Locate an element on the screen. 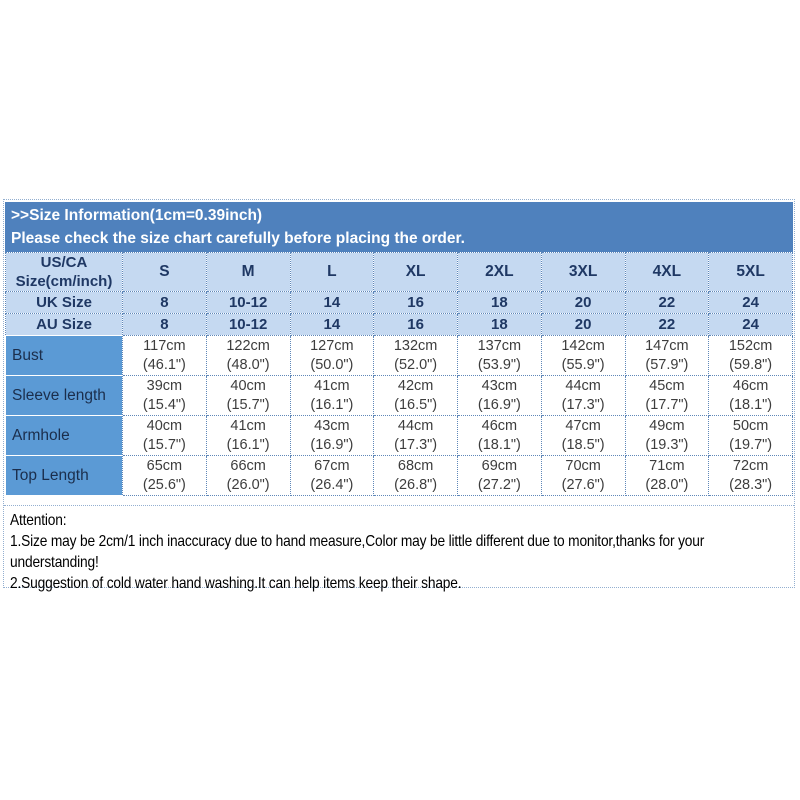 This screenshot has height=800, width=800. size-col-header: 5XL is located at coordinates (750, 272).